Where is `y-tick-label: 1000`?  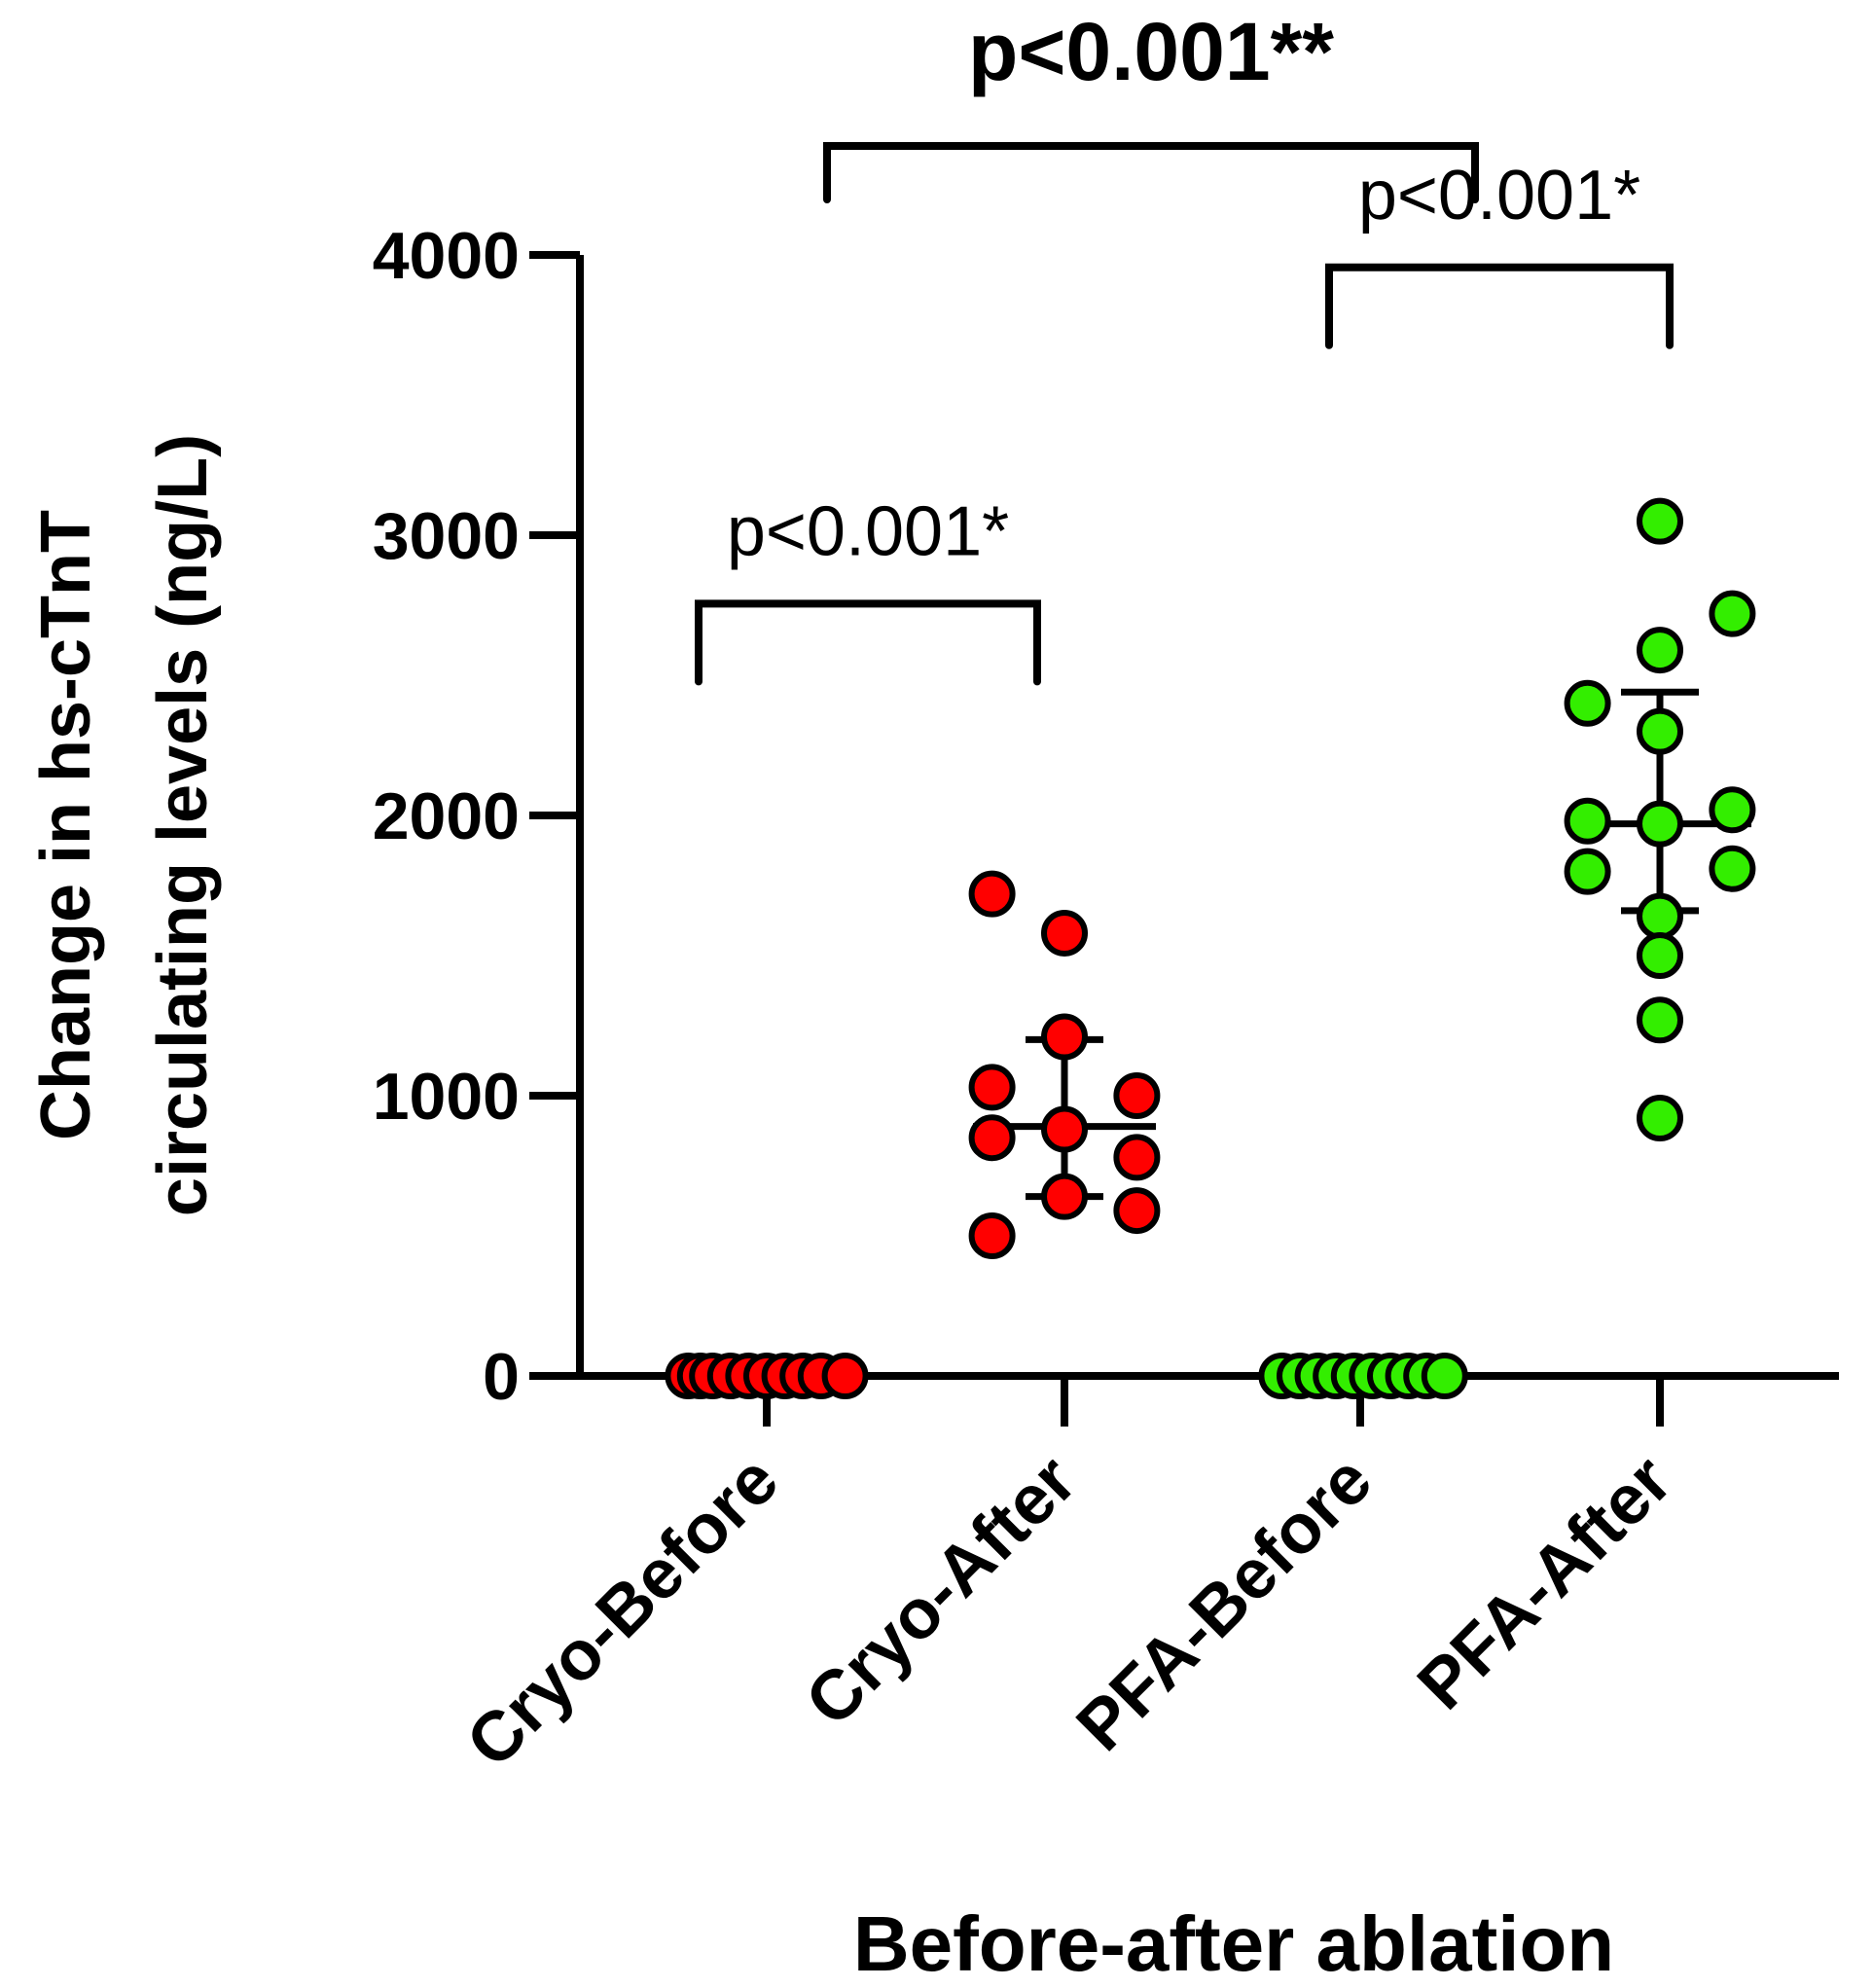 y-tick-label: 1000 is located at coordinates (446, 1097).